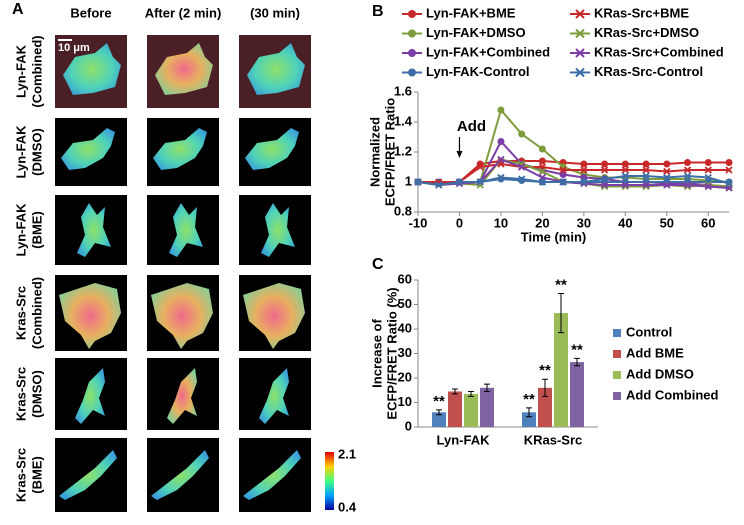 The image size is (744, 525). What do you see at coordinates (659, 51) in the screenshot?
I see `legend-label: KRas-Src+Combined` at bounding box center [659, 51].